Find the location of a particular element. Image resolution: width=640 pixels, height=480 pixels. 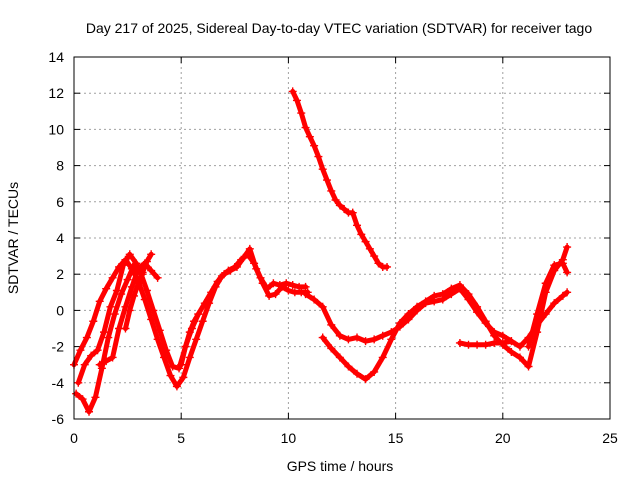

x-tick-label: 0 is located at coordinates (74, 438).